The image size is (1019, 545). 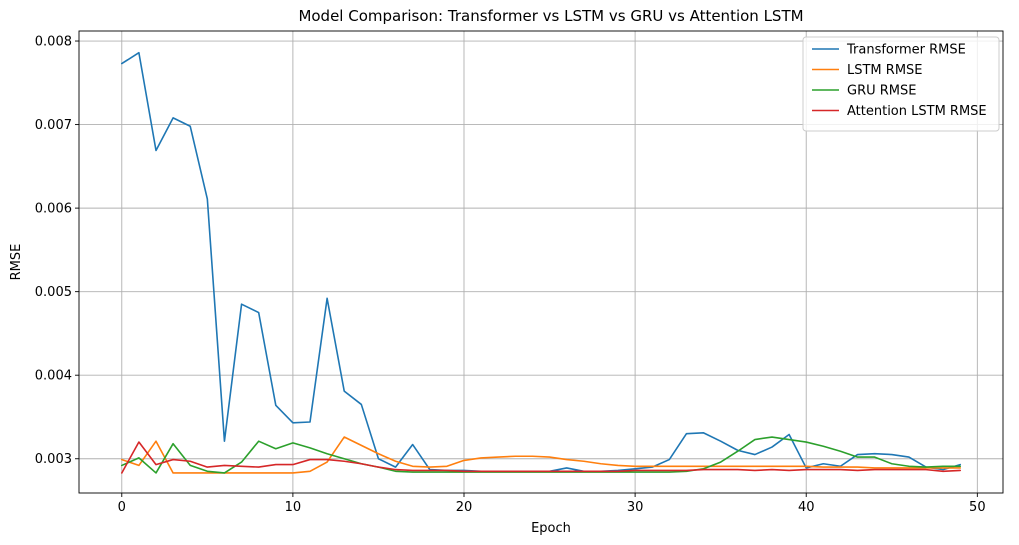 I want to click on y-tick-label: 0.007, so click(x=53, y=125).